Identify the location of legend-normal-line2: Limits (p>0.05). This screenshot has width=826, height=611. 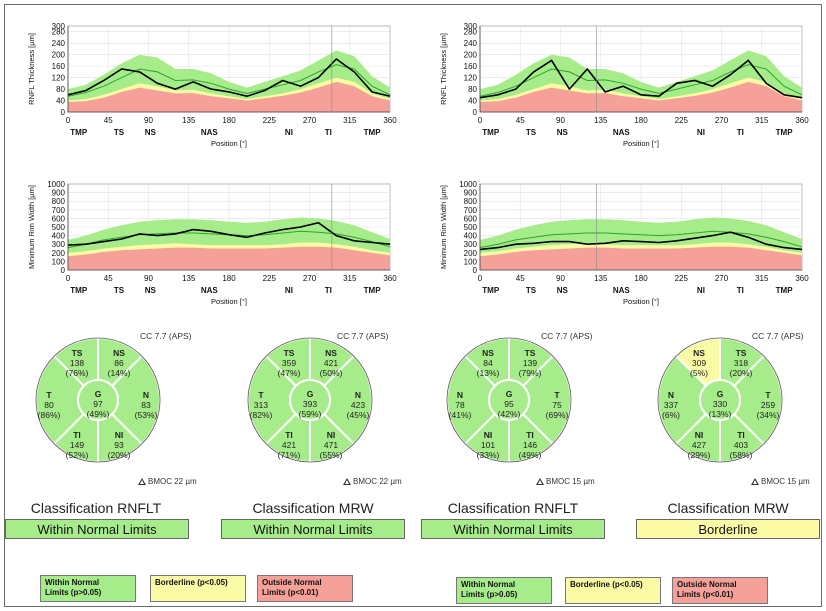
(73, 592).